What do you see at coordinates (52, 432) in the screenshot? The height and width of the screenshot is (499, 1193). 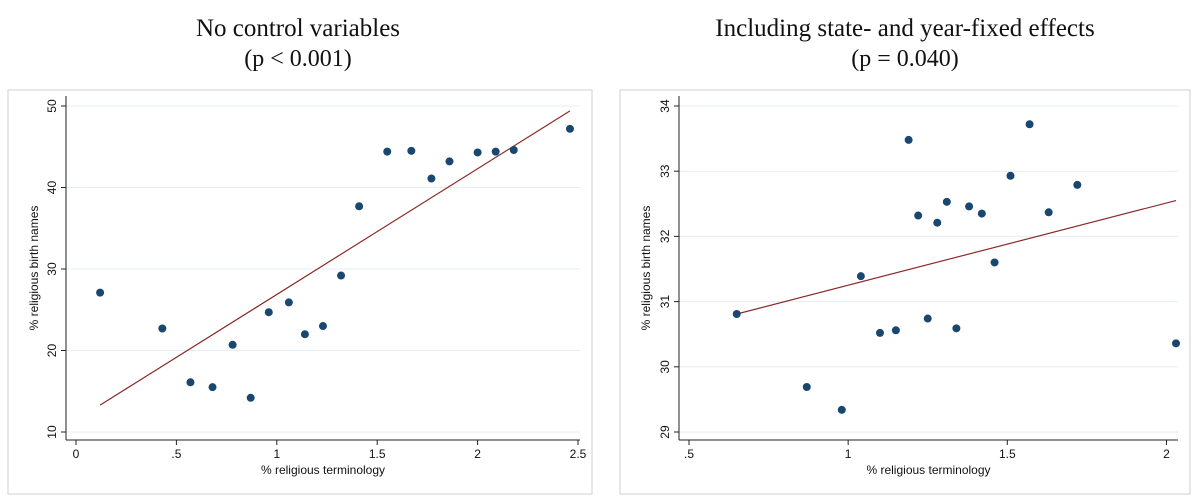 I see `y-tick-label: 10` at bounding box center [52, 432].